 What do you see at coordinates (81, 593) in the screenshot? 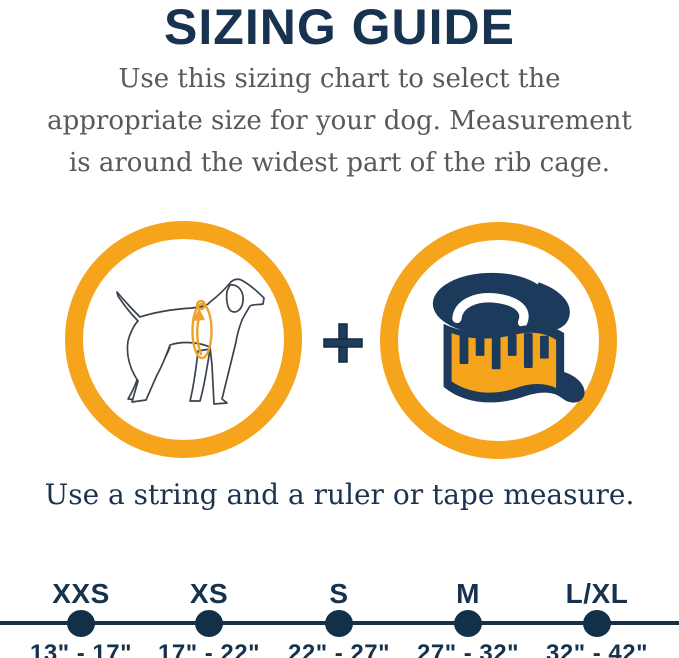
I see `size-label: XXS` at bounding box center [81, 593].